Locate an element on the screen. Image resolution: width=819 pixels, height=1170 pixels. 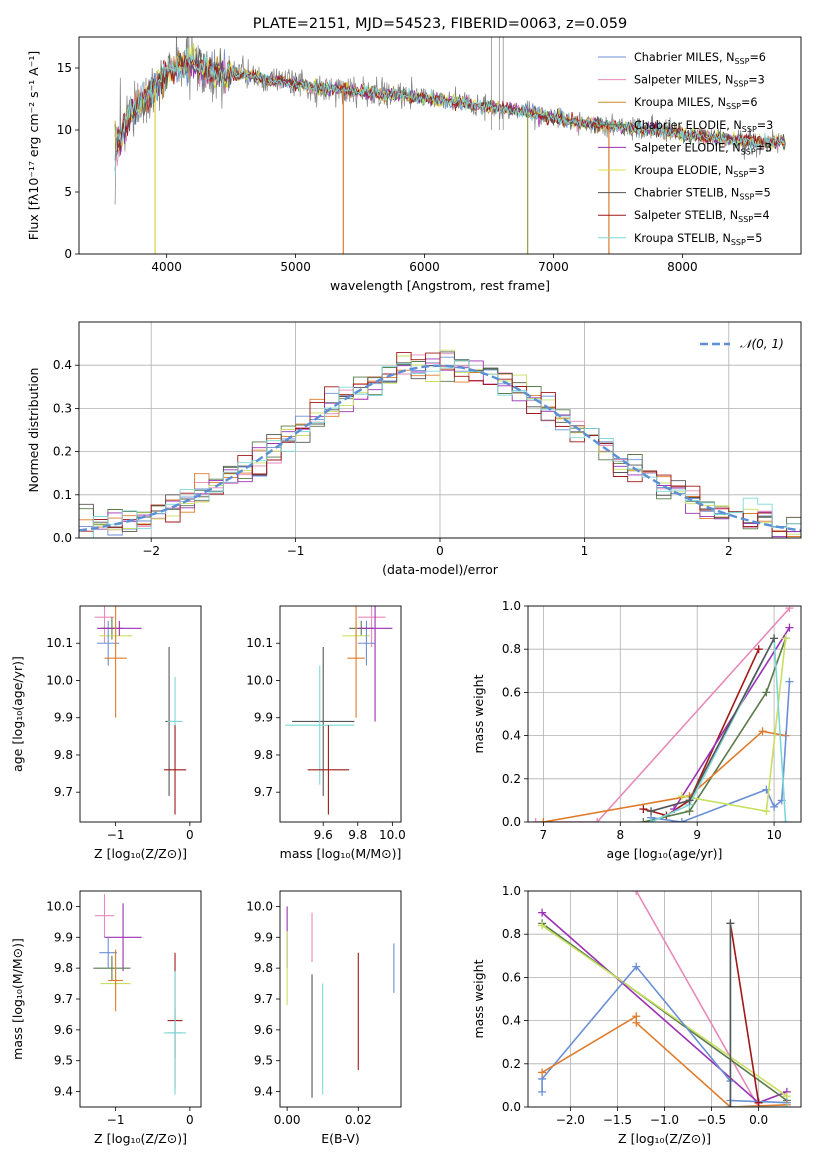
legend-label: Salpeter ELODIE, NSSP=3 is located at coordinates (703, 148).